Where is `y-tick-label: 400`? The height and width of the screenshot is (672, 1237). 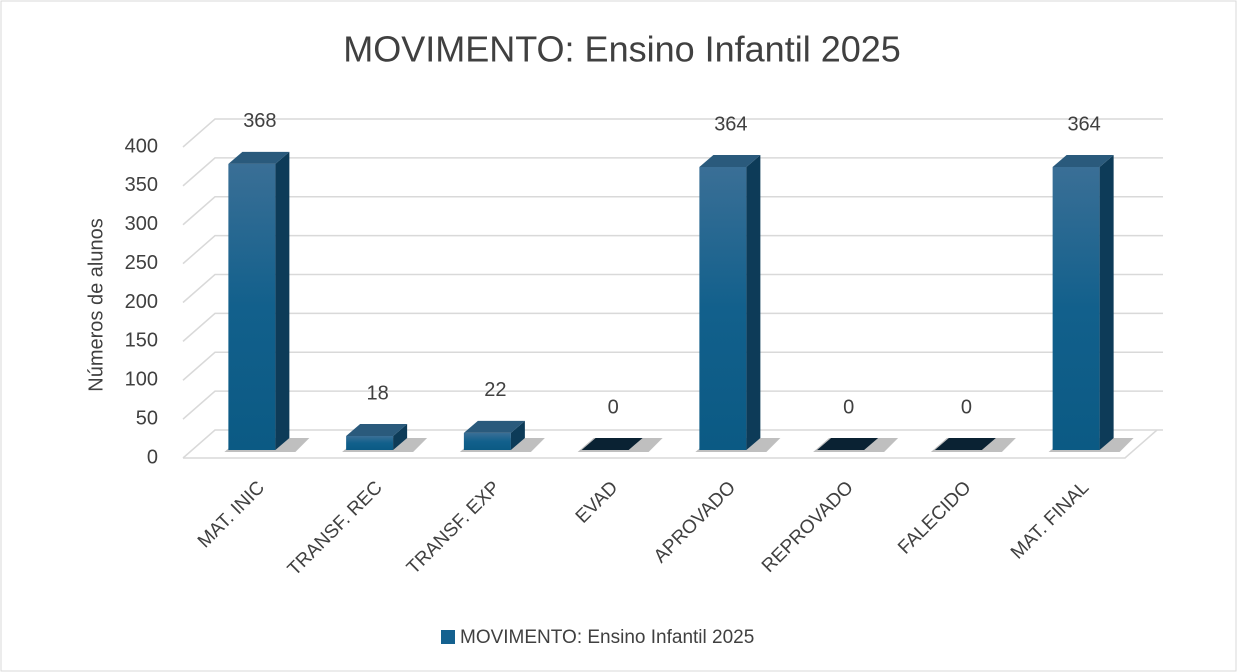
y-tick-label: 400 is located at coordinates (141, 146).